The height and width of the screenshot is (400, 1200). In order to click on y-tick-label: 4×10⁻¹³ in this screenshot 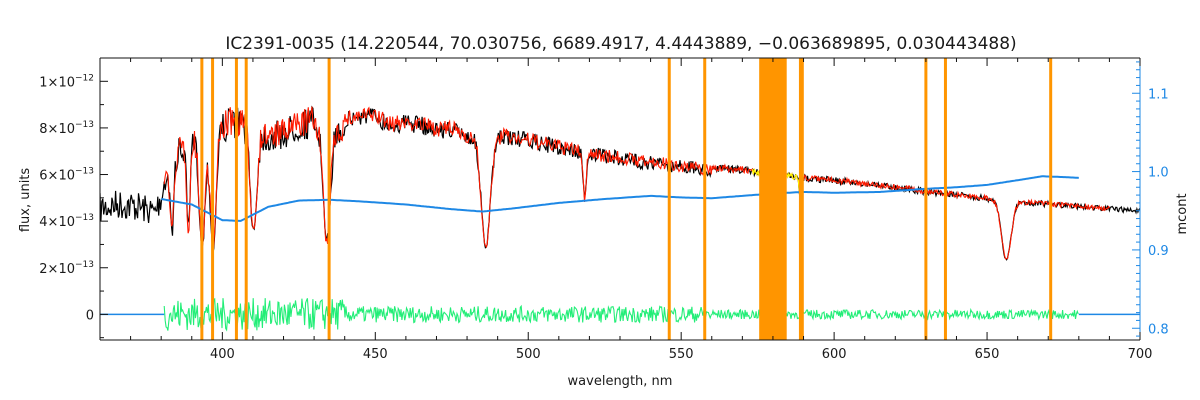, I will do `click(66, 221)`.